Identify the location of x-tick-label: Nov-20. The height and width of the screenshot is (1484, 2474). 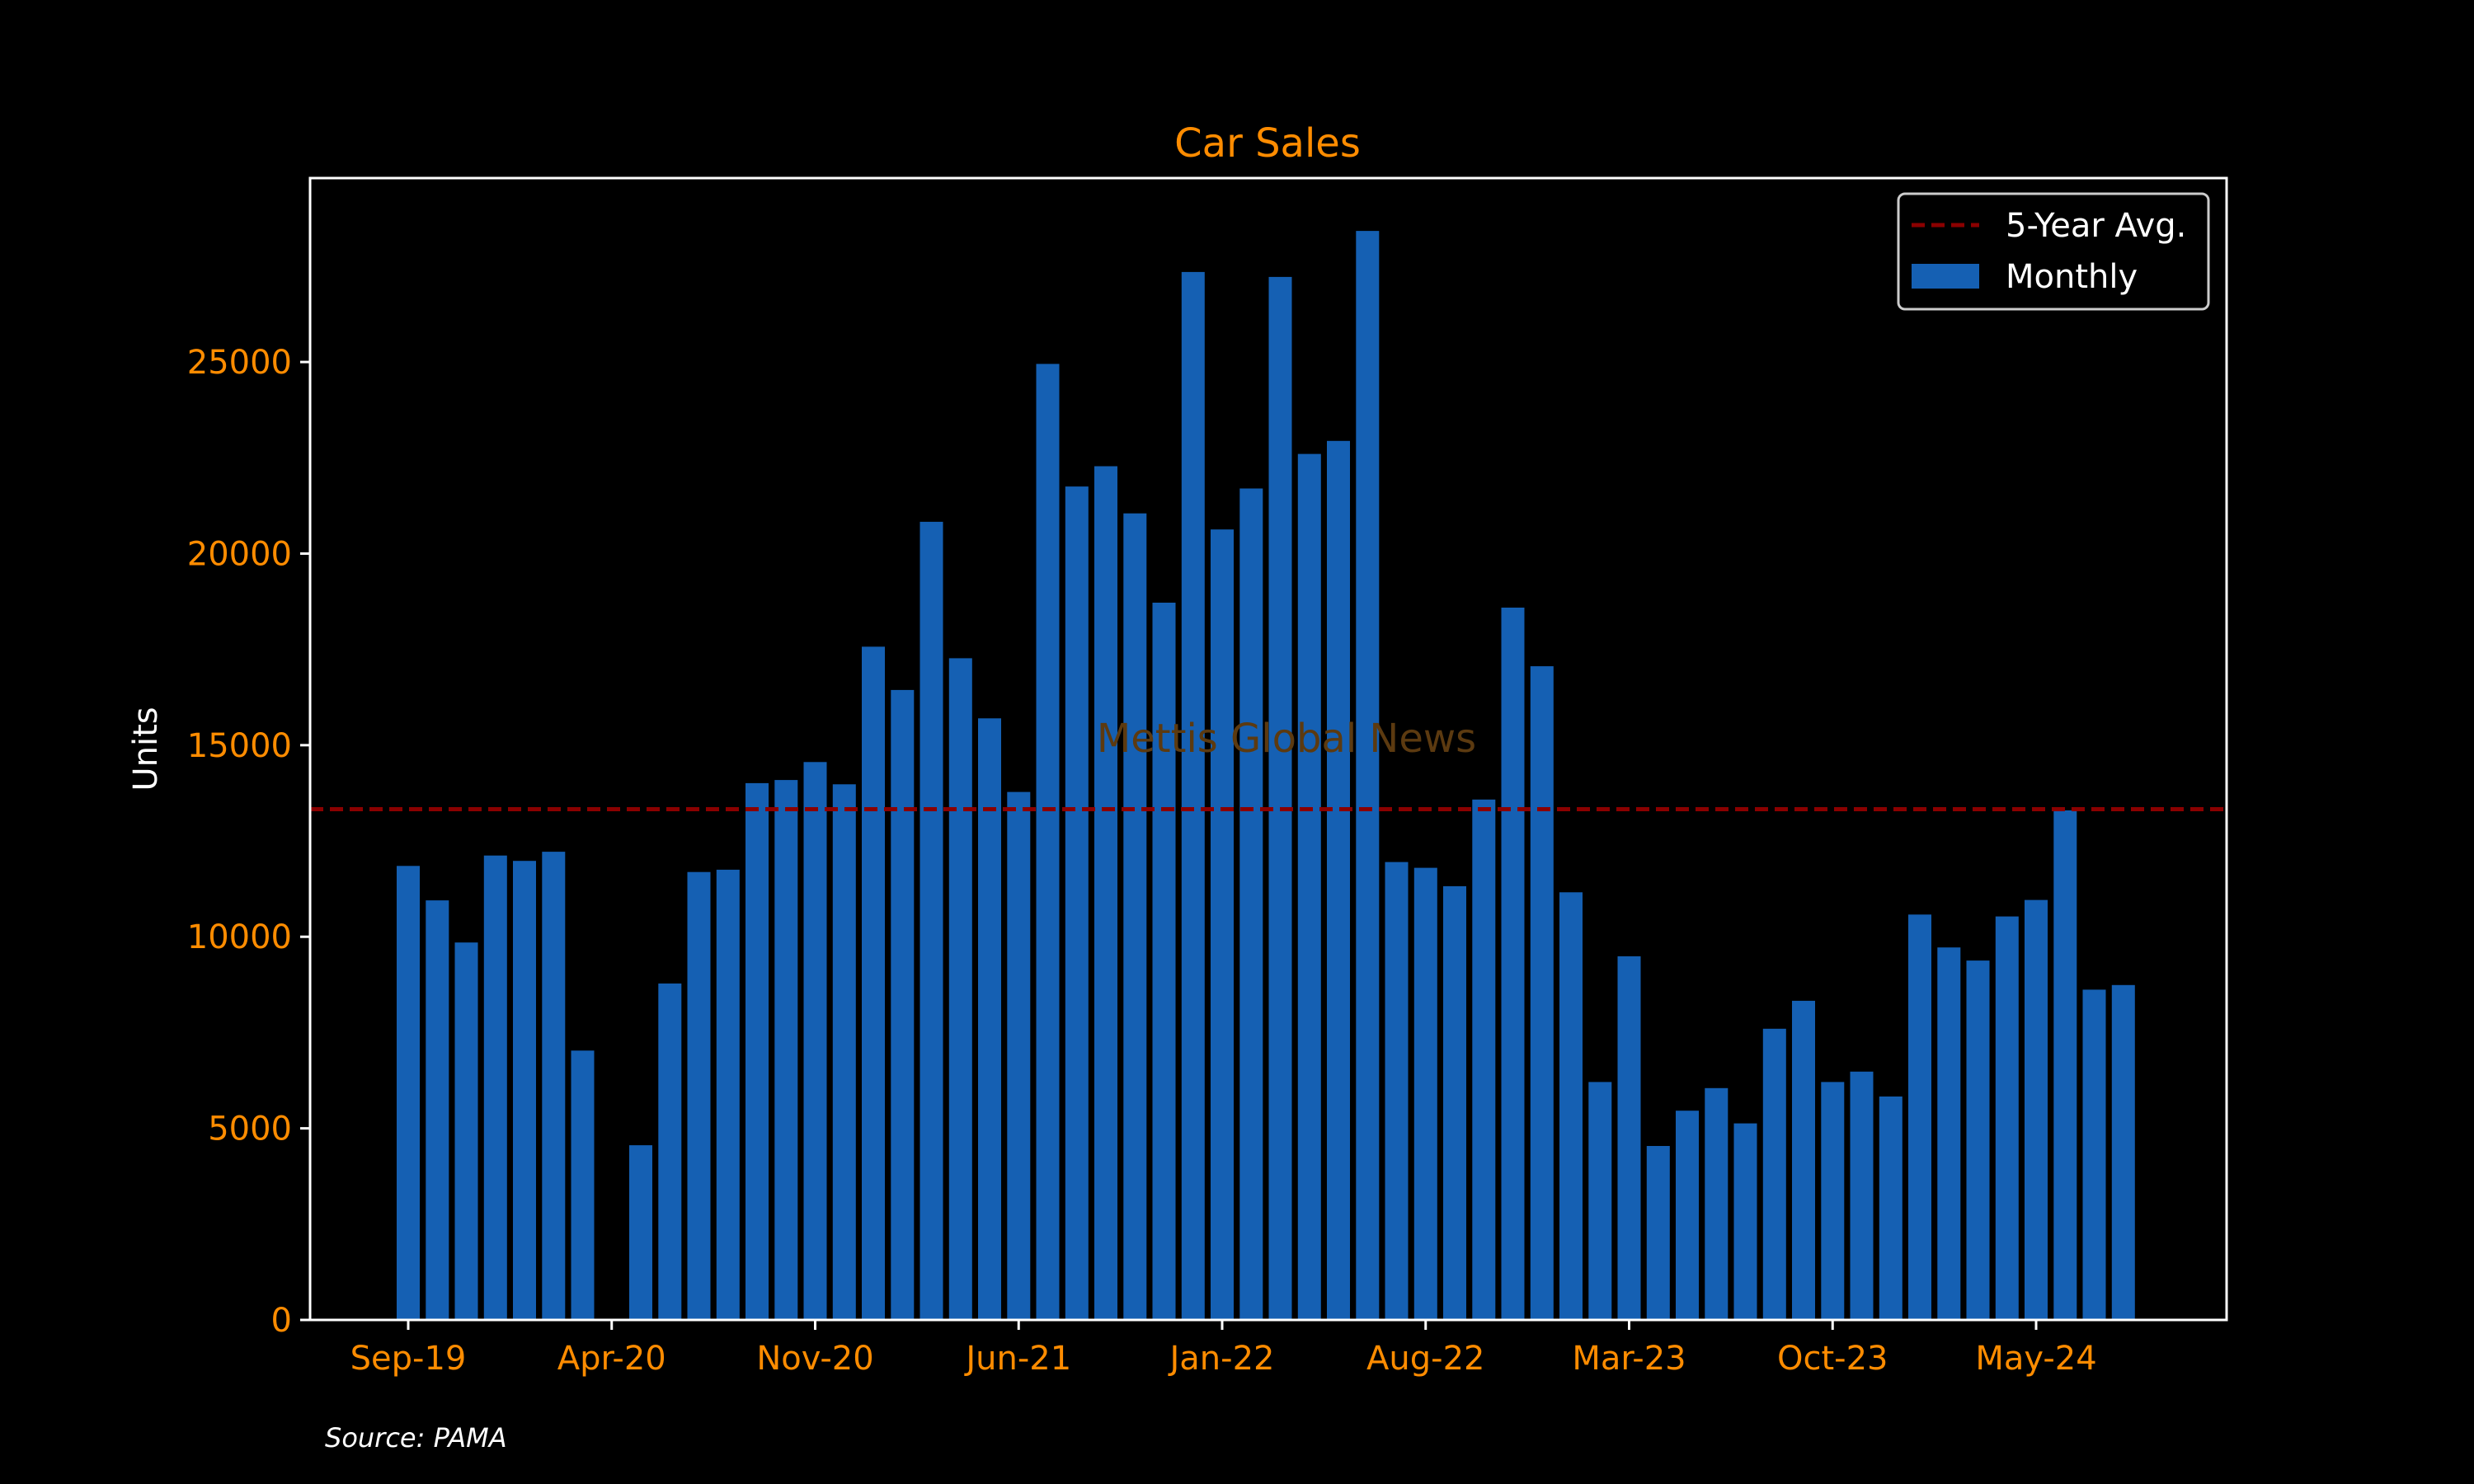
(814, 1359).